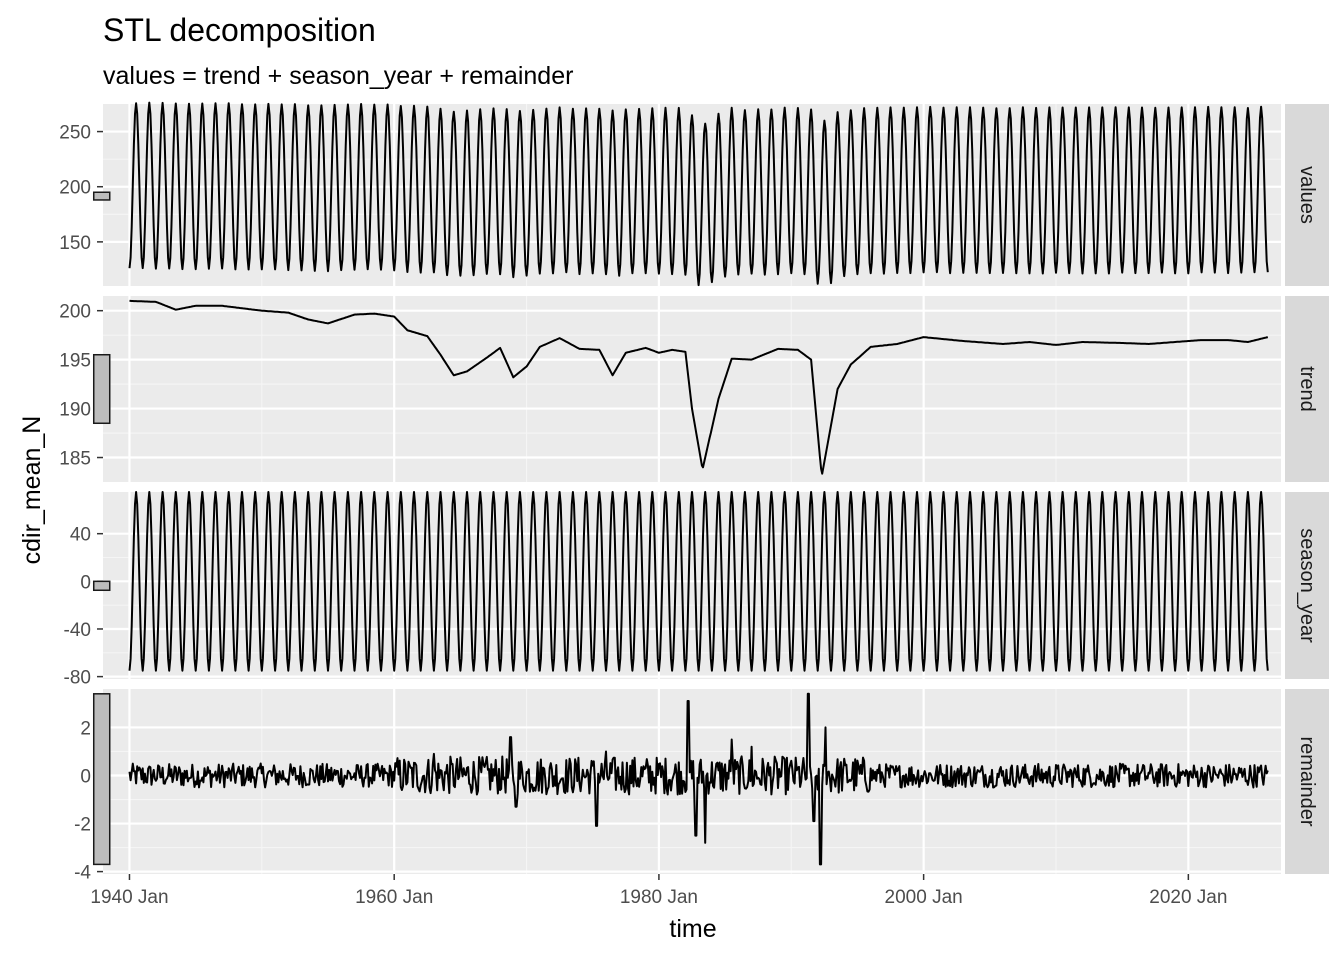 Image resolution: width=1344 pixels, height=960 pixels. I want to click on strip-label: values, so click(1307, 195).